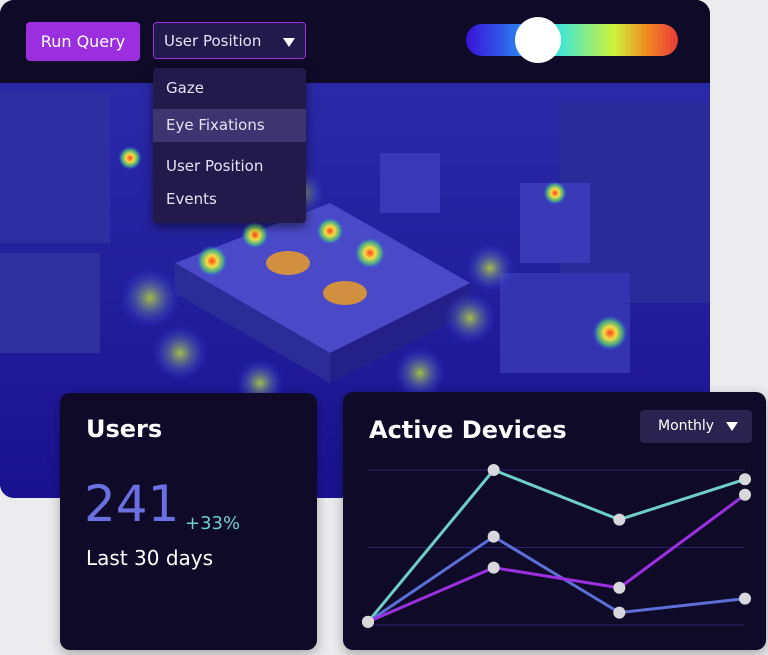  Describe the element at coordinates (215, 166) in the screenshot. I see `menu-option: User Position` at that location.